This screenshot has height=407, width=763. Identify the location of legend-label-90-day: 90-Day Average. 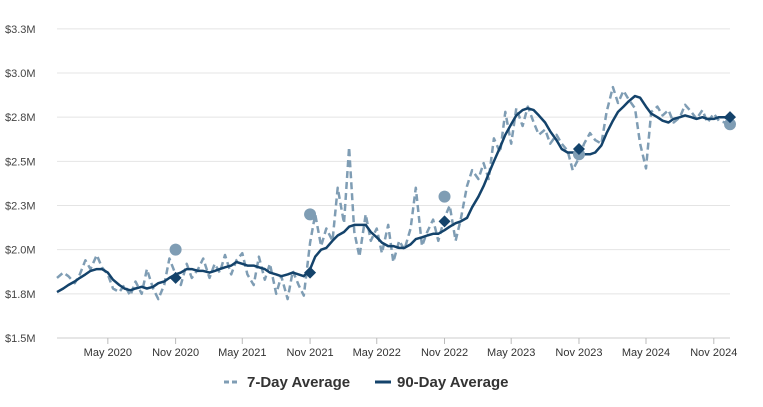
(452, 382).